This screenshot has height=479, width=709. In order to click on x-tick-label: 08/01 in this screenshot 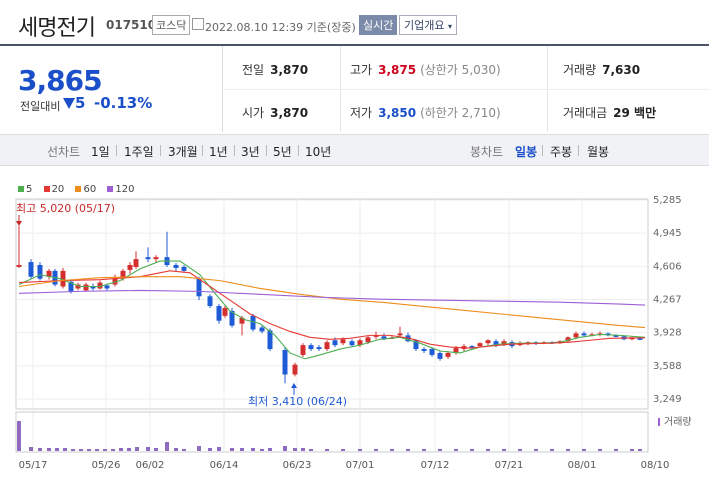, I will do `click(582, 465)`.